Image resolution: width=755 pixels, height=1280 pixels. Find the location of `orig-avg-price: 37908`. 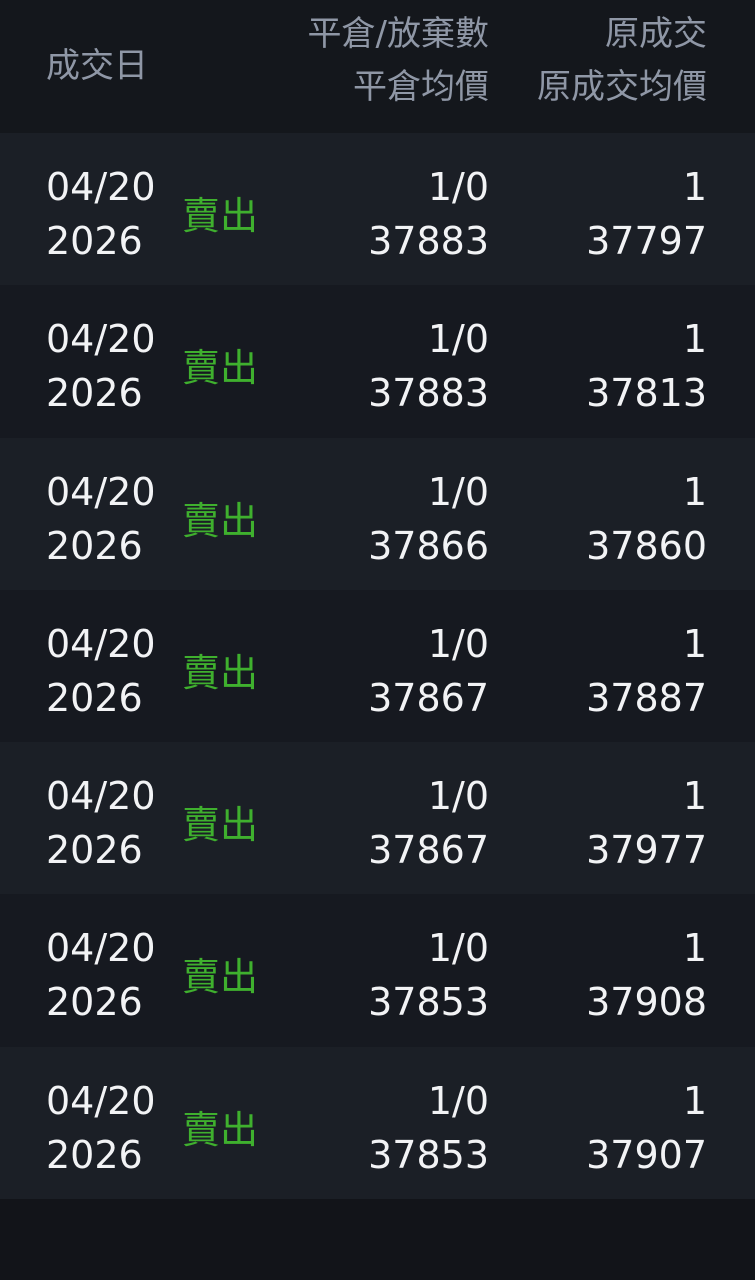

orig-avg-price: 37908 is located at coordinates (646, 1002).